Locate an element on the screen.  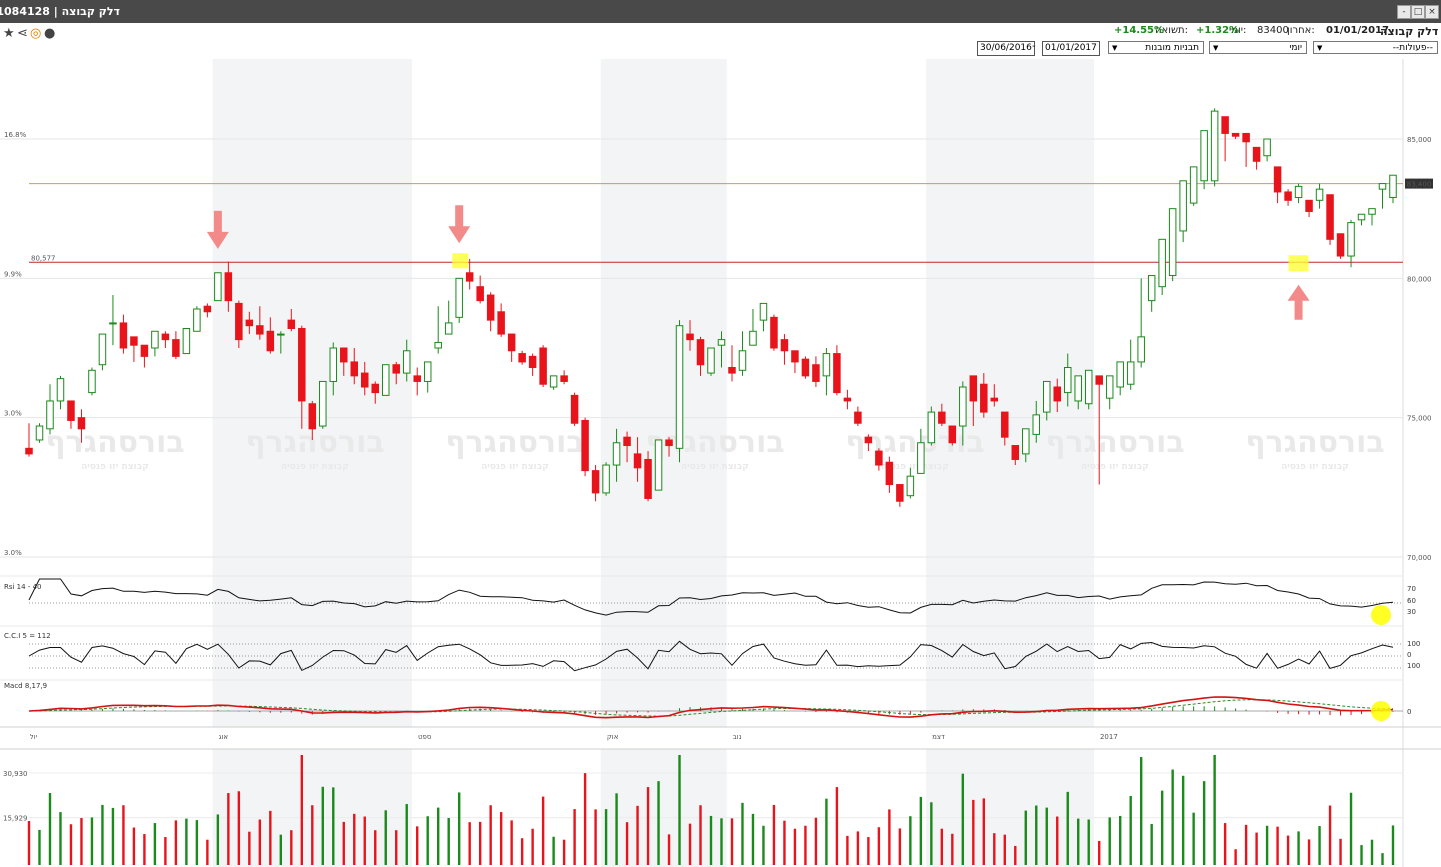
yield-value: +14.55% is located at coordinates (1139, 30).